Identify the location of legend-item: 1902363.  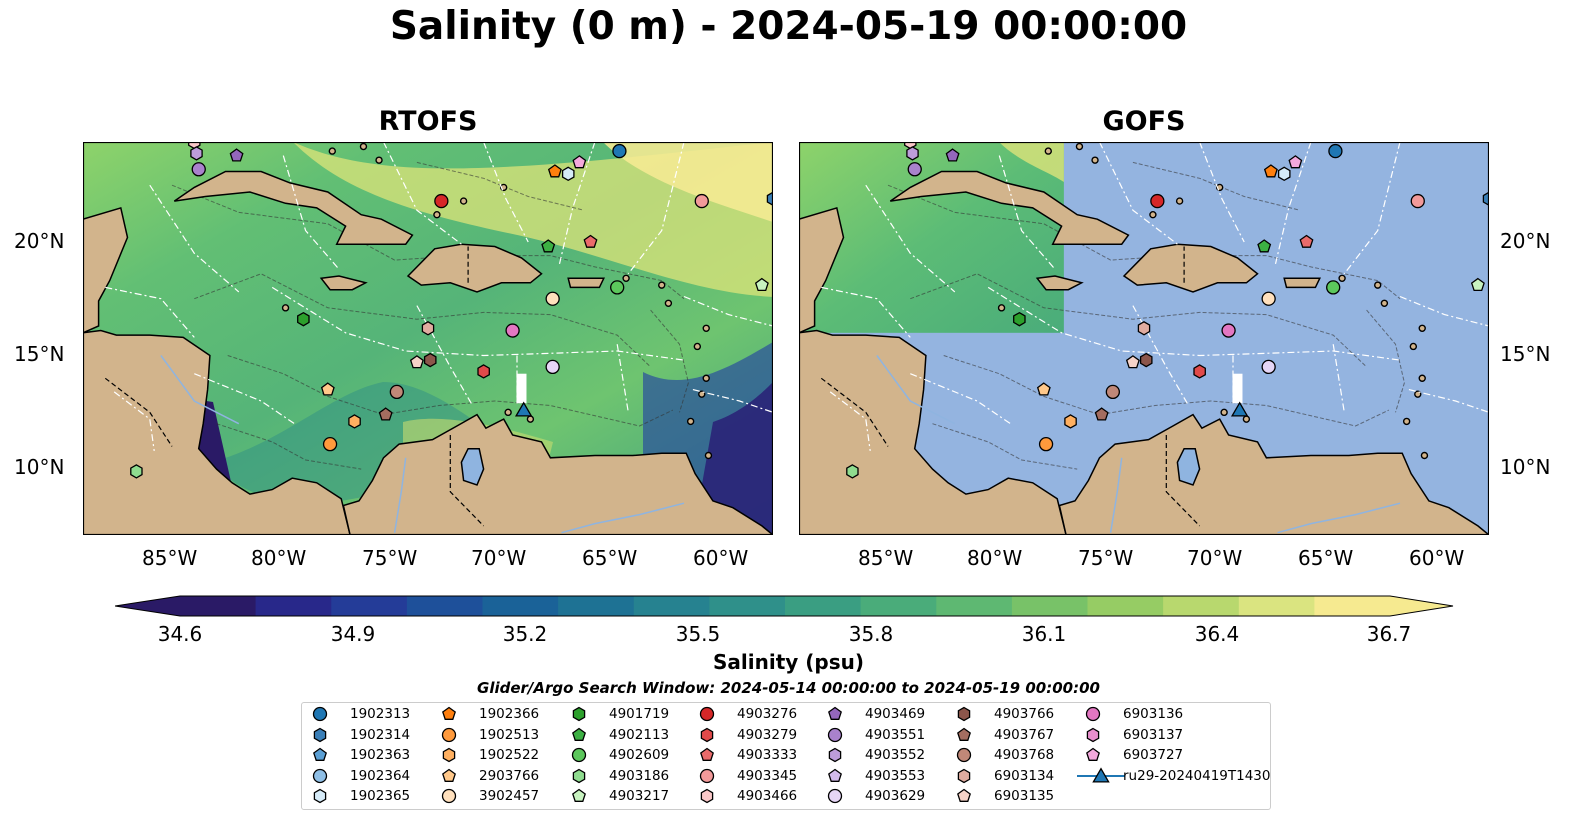
(360, 755).